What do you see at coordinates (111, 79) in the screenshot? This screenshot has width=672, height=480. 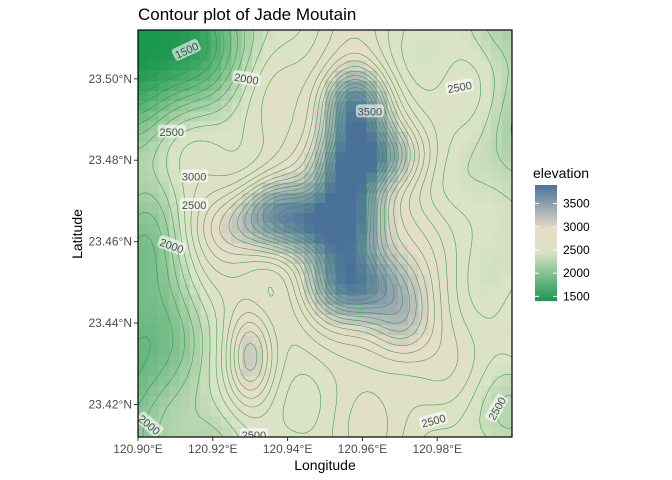 I see `y-tick-label: 23.50°N` at bounding box center [111, 79].